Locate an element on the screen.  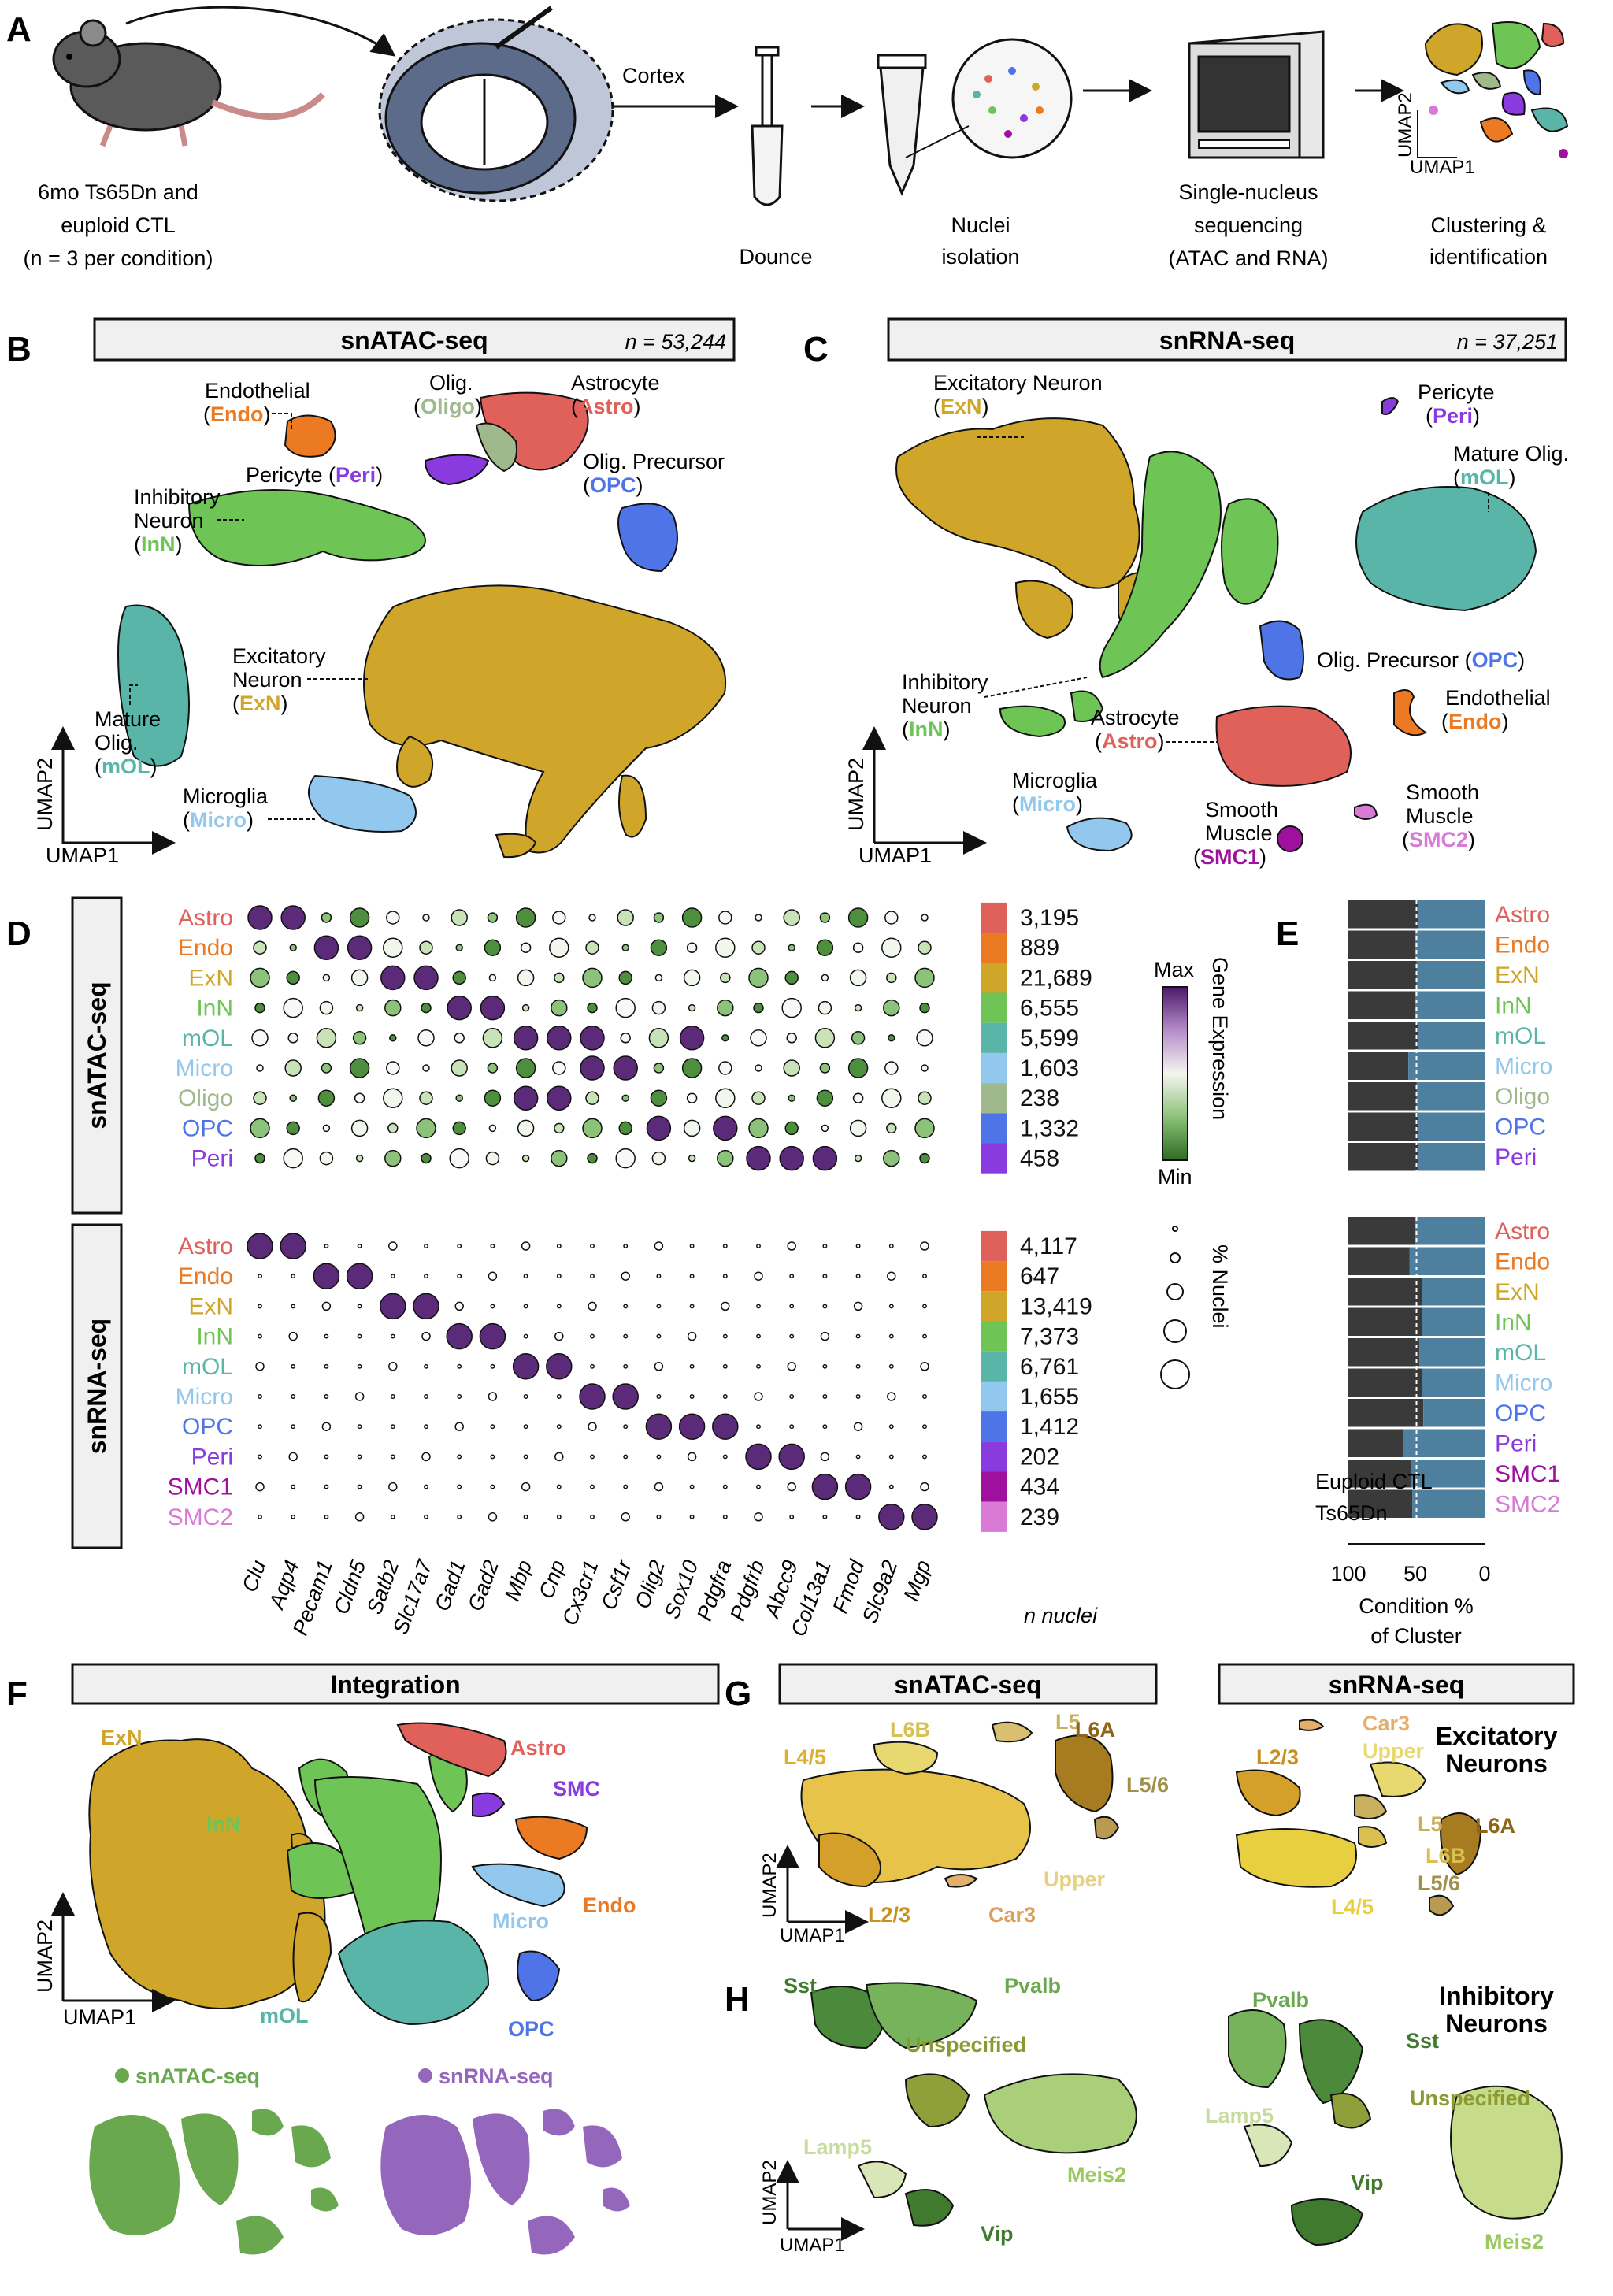
d-dot-rna-ExN-Cx3cr1 is located at coordinates (592, 1306).